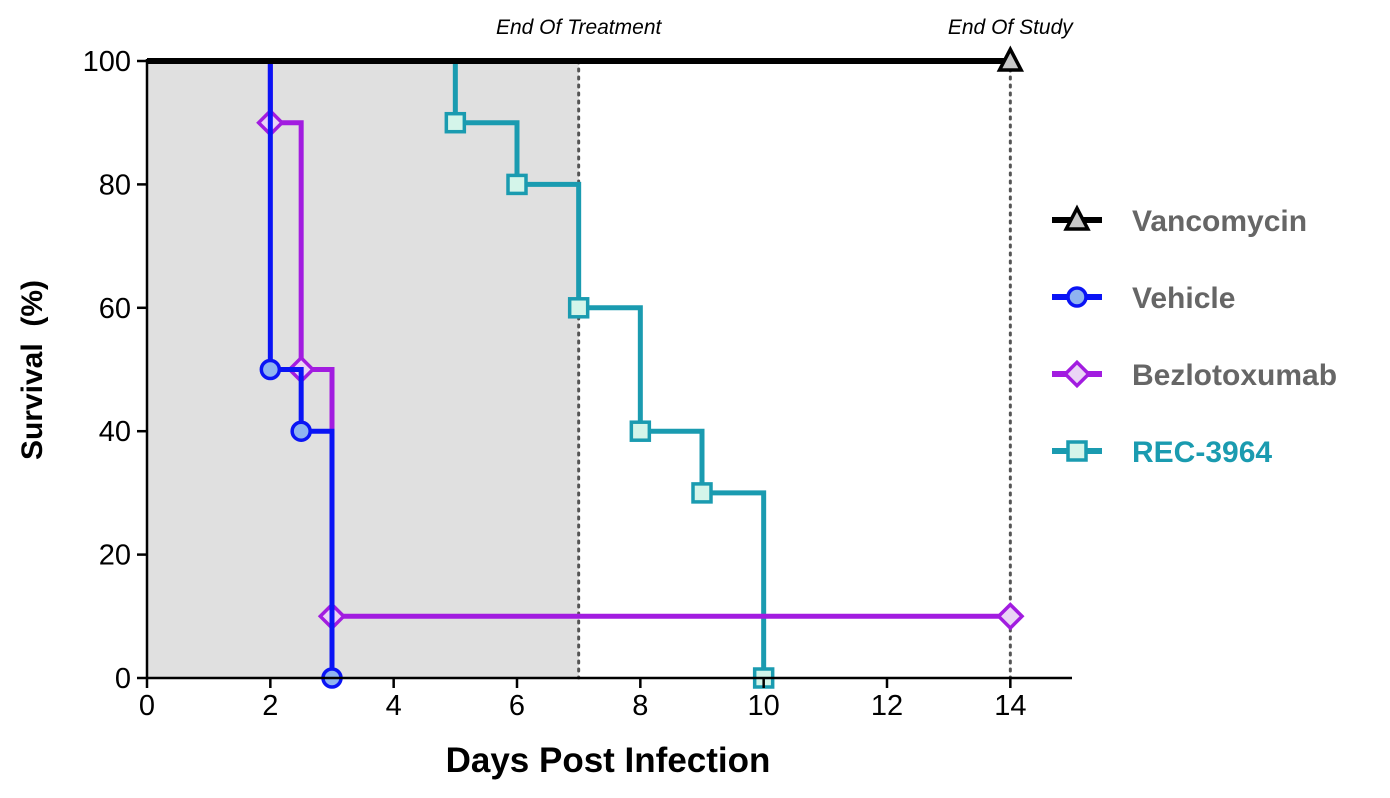  I want to click on x-tick-label: 14, so click(1010, 706).